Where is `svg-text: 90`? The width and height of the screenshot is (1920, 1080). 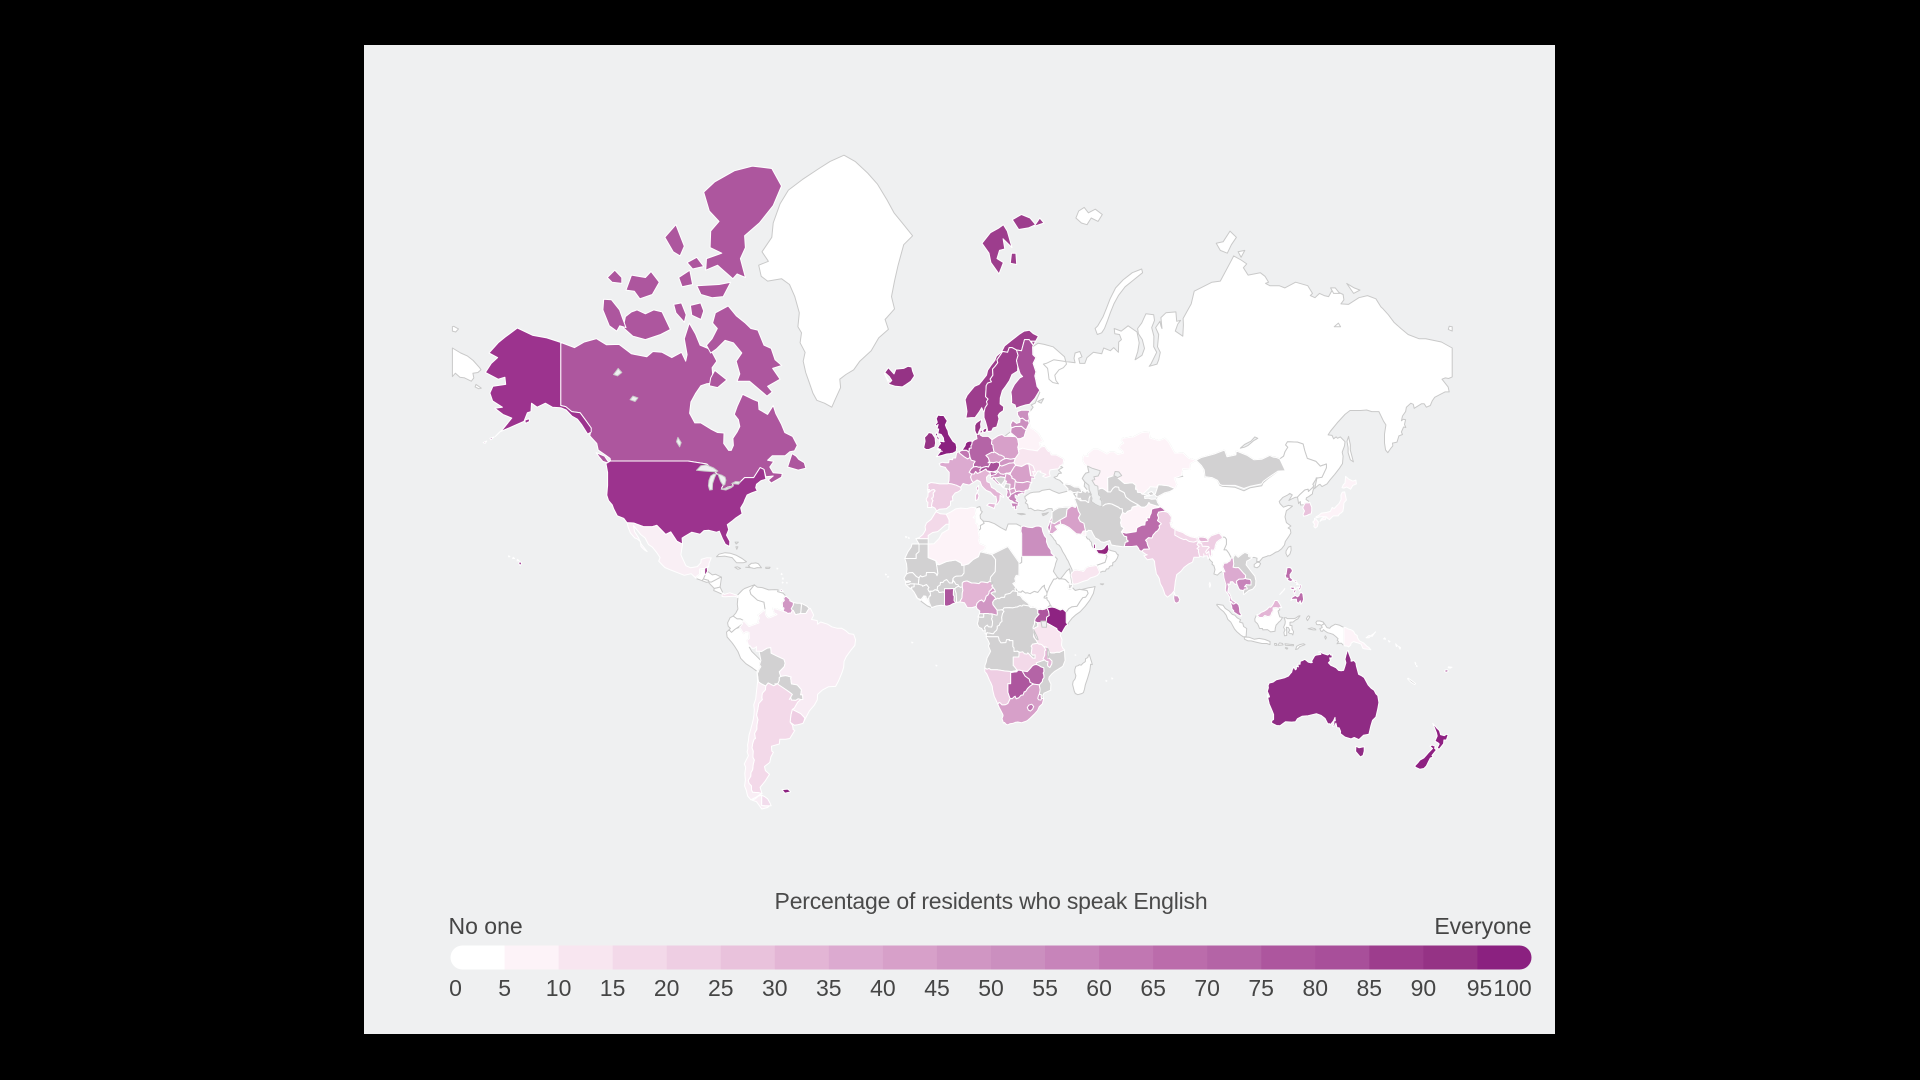 svg-text: 90 is located at coordinates (1424, 988).